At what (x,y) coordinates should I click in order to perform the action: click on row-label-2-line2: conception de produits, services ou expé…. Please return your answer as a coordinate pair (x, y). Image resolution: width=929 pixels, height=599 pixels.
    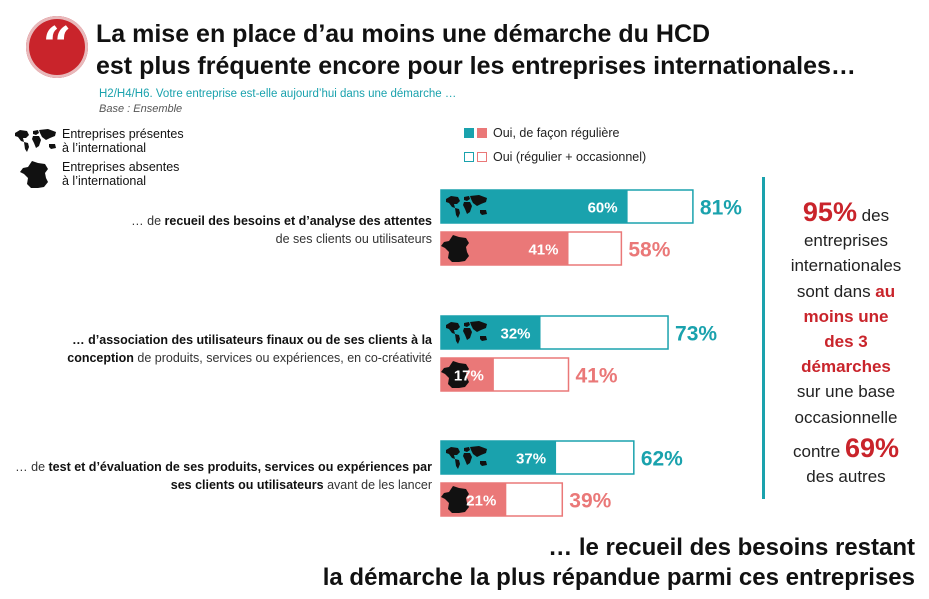
    Looking at the image, I should click on (249, 358).